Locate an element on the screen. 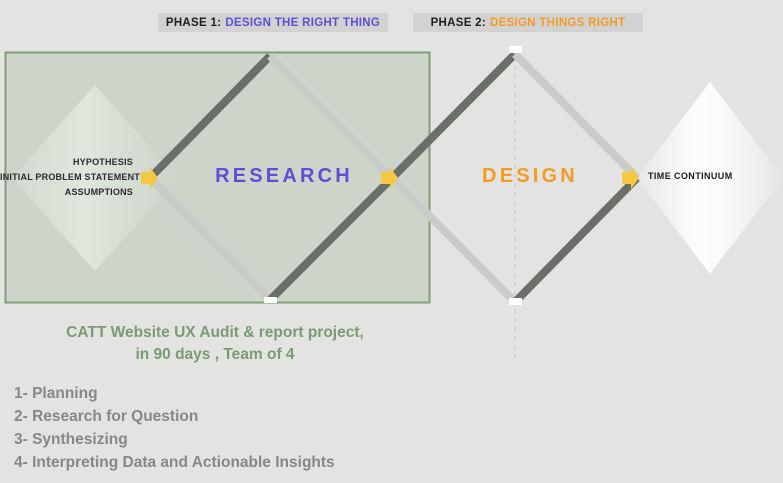 The width and height of the screenshot is (783, 483). phase-1-title: DESIGN THE RIGHT THING is located at coordinates (303, 22).